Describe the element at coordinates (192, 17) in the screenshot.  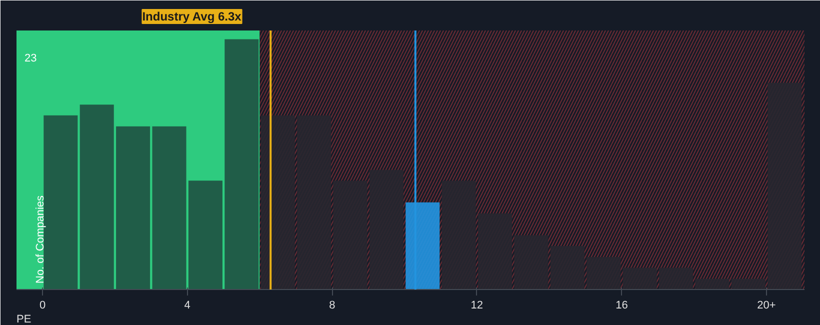
I see `ref-line-label: Industry Avg 6.3x` at that location.